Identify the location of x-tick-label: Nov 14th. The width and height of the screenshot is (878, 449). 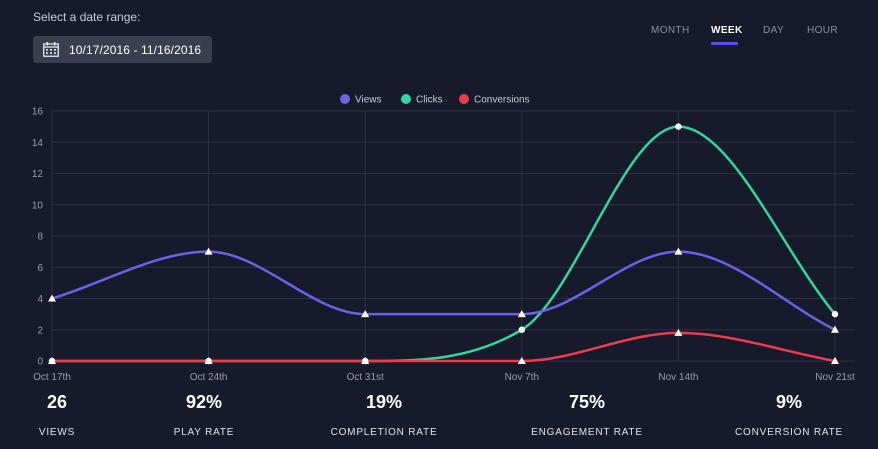
(678, 377).